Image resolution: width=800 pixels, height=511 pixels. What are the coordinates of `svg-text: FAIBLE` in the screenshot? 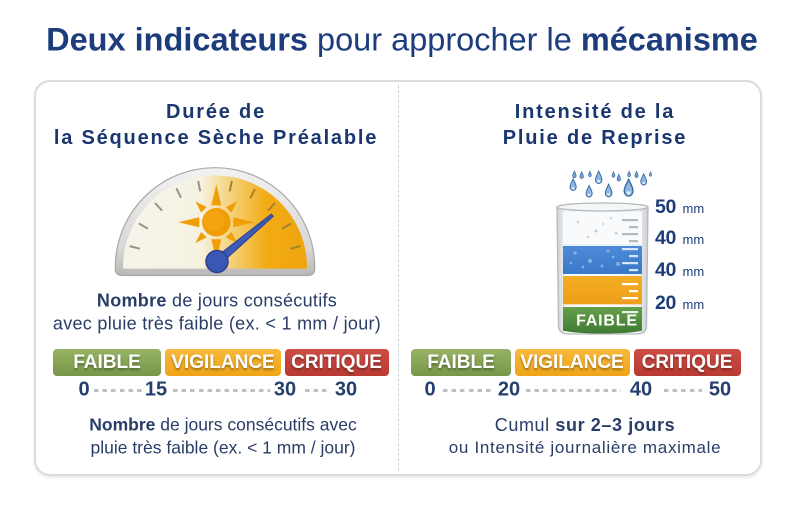 It's located at (607, 321).